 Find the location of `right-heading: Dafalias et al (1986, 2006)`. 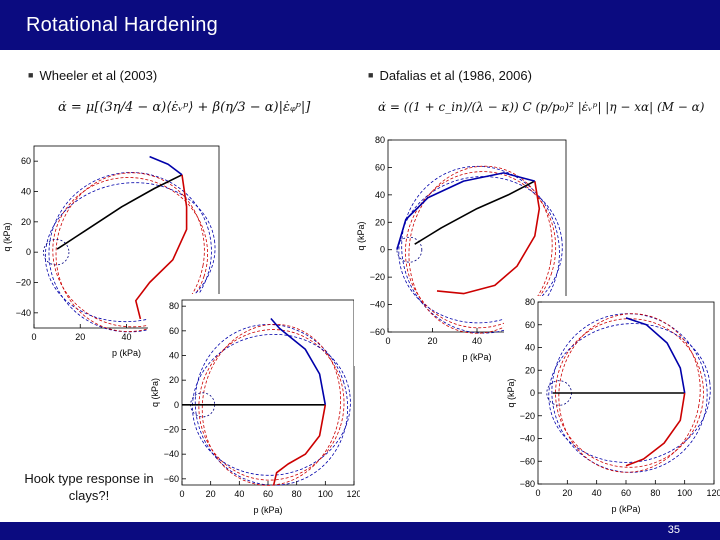

right-heading: Dafalias et al (1986, 2006) is located at coordinates (455, 75).